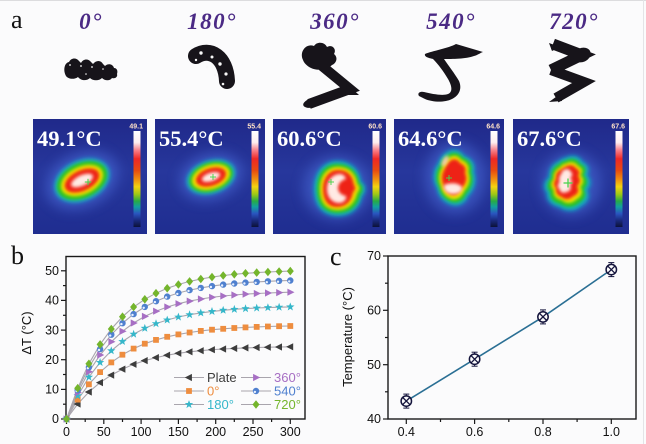  Describe the element at coordinates (347, 337) in the screenshot. I see `svg-text: Temperature (°C)` at that location.